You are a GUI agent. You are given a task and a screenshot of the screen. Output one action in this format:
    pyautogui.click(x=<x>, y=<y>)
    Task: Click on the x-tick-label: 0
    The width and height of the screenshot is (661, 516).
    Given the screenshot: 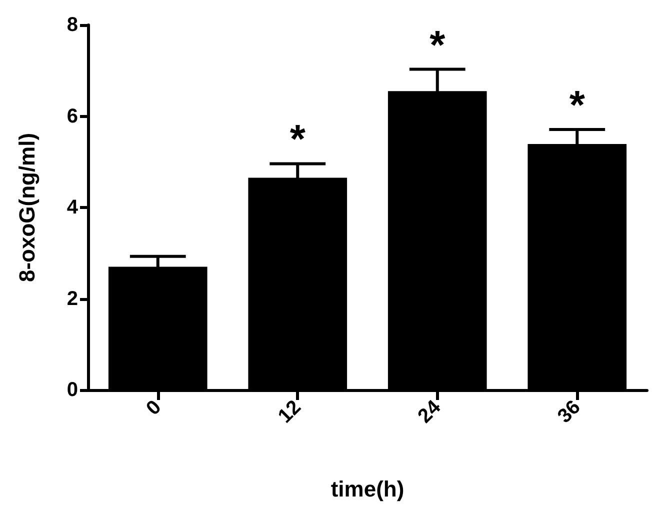 What is the action you would take?
    pyautogui.click(x=154, y=408)
    